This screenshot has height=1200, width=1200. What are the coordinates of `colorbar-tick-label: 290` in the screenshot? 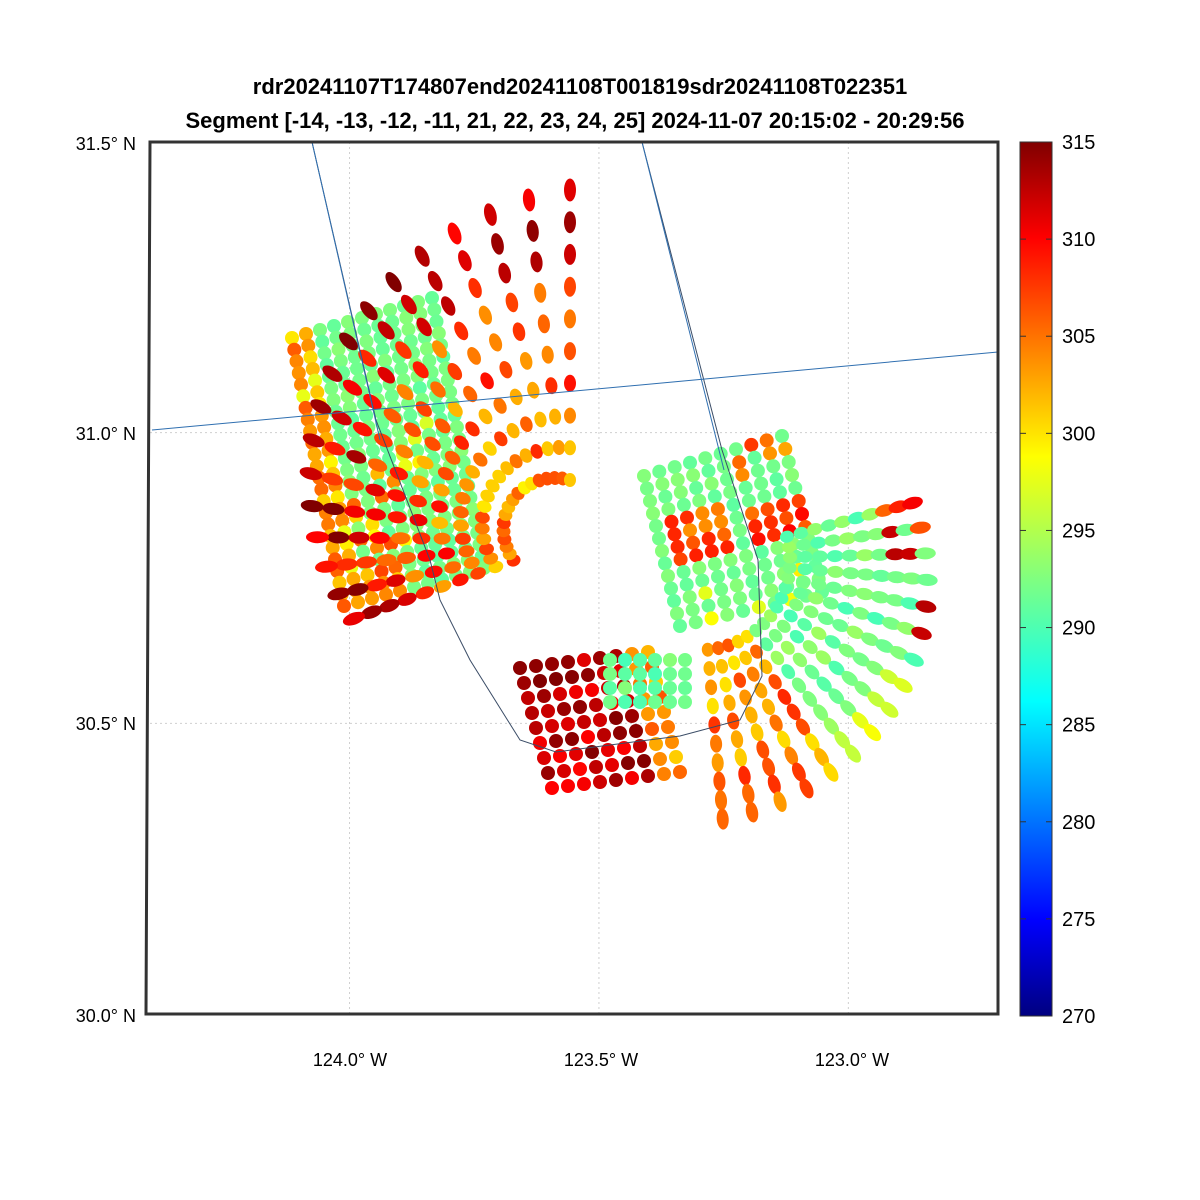 It's located at (1078, 629).